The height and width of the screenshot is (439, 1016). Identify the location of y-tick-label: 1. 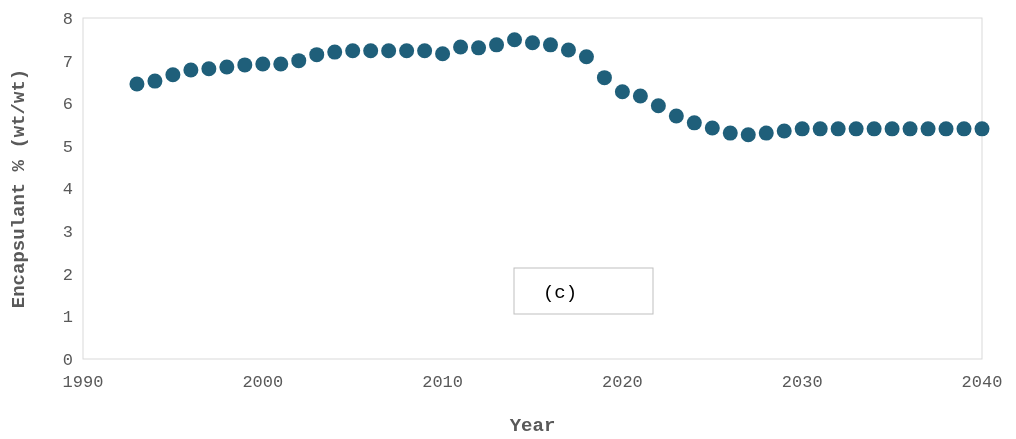
(67, 318).